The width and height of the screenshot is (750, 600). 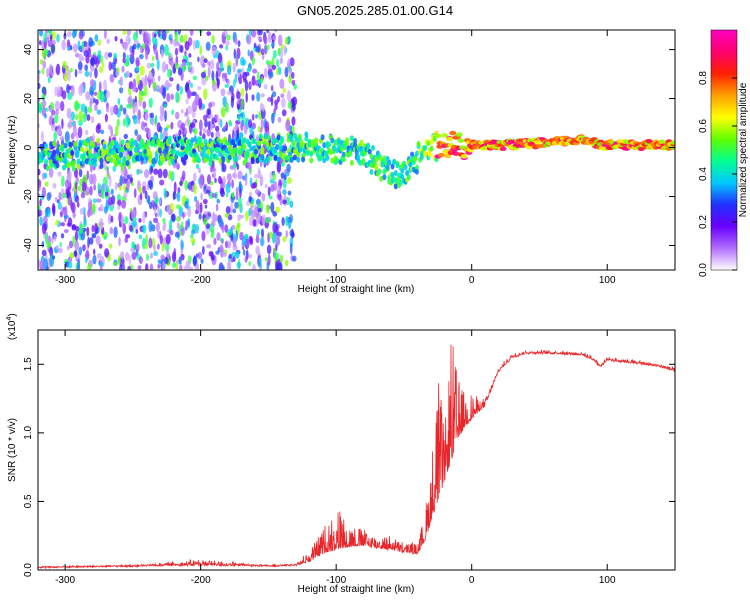 What do you see at coordinates (472, 580) in the screenshot?
I see `x-tick-label: 0` at bounding box center [472, 580].